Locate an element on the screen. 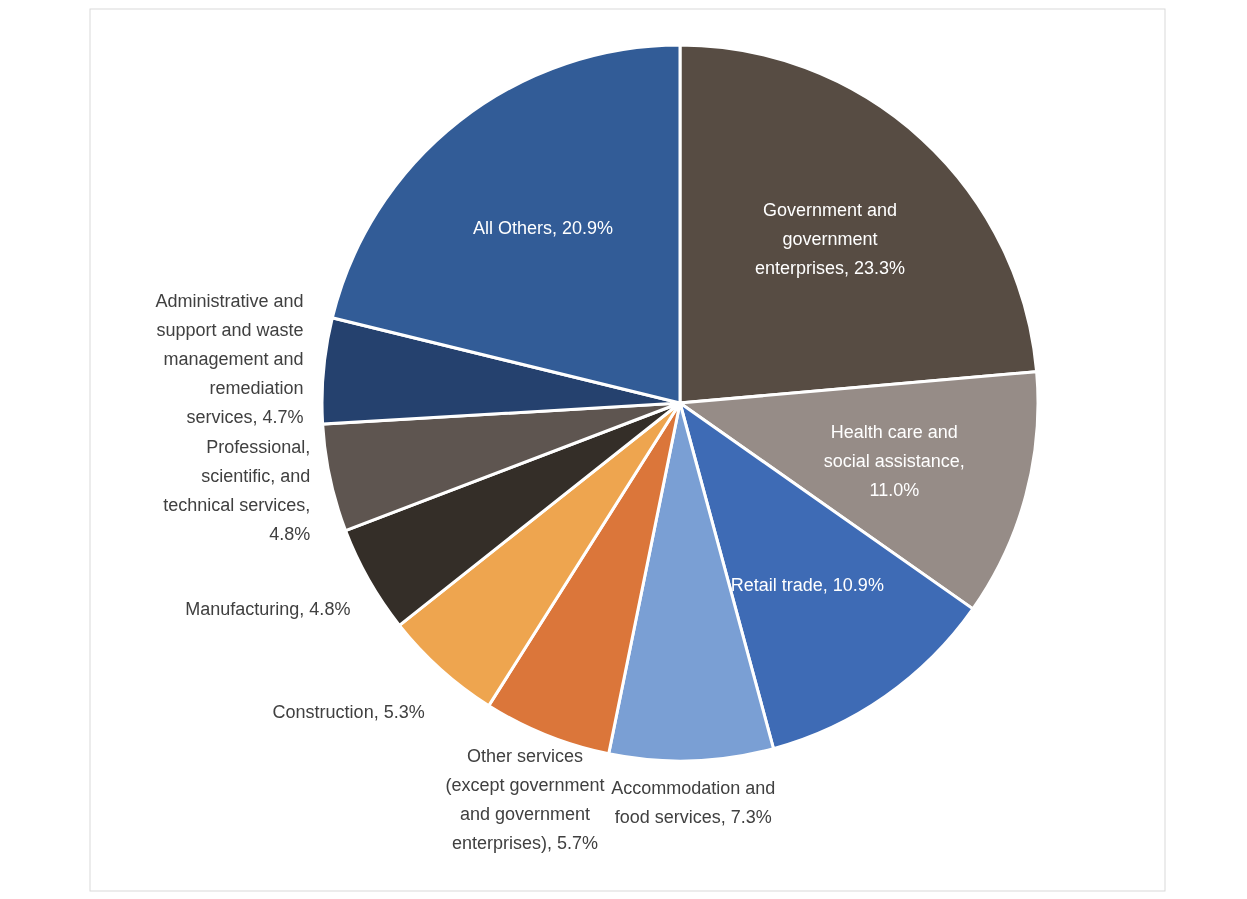  slice-label: Health care and social assistance, 11.0% is located at coordinates (894, 460).